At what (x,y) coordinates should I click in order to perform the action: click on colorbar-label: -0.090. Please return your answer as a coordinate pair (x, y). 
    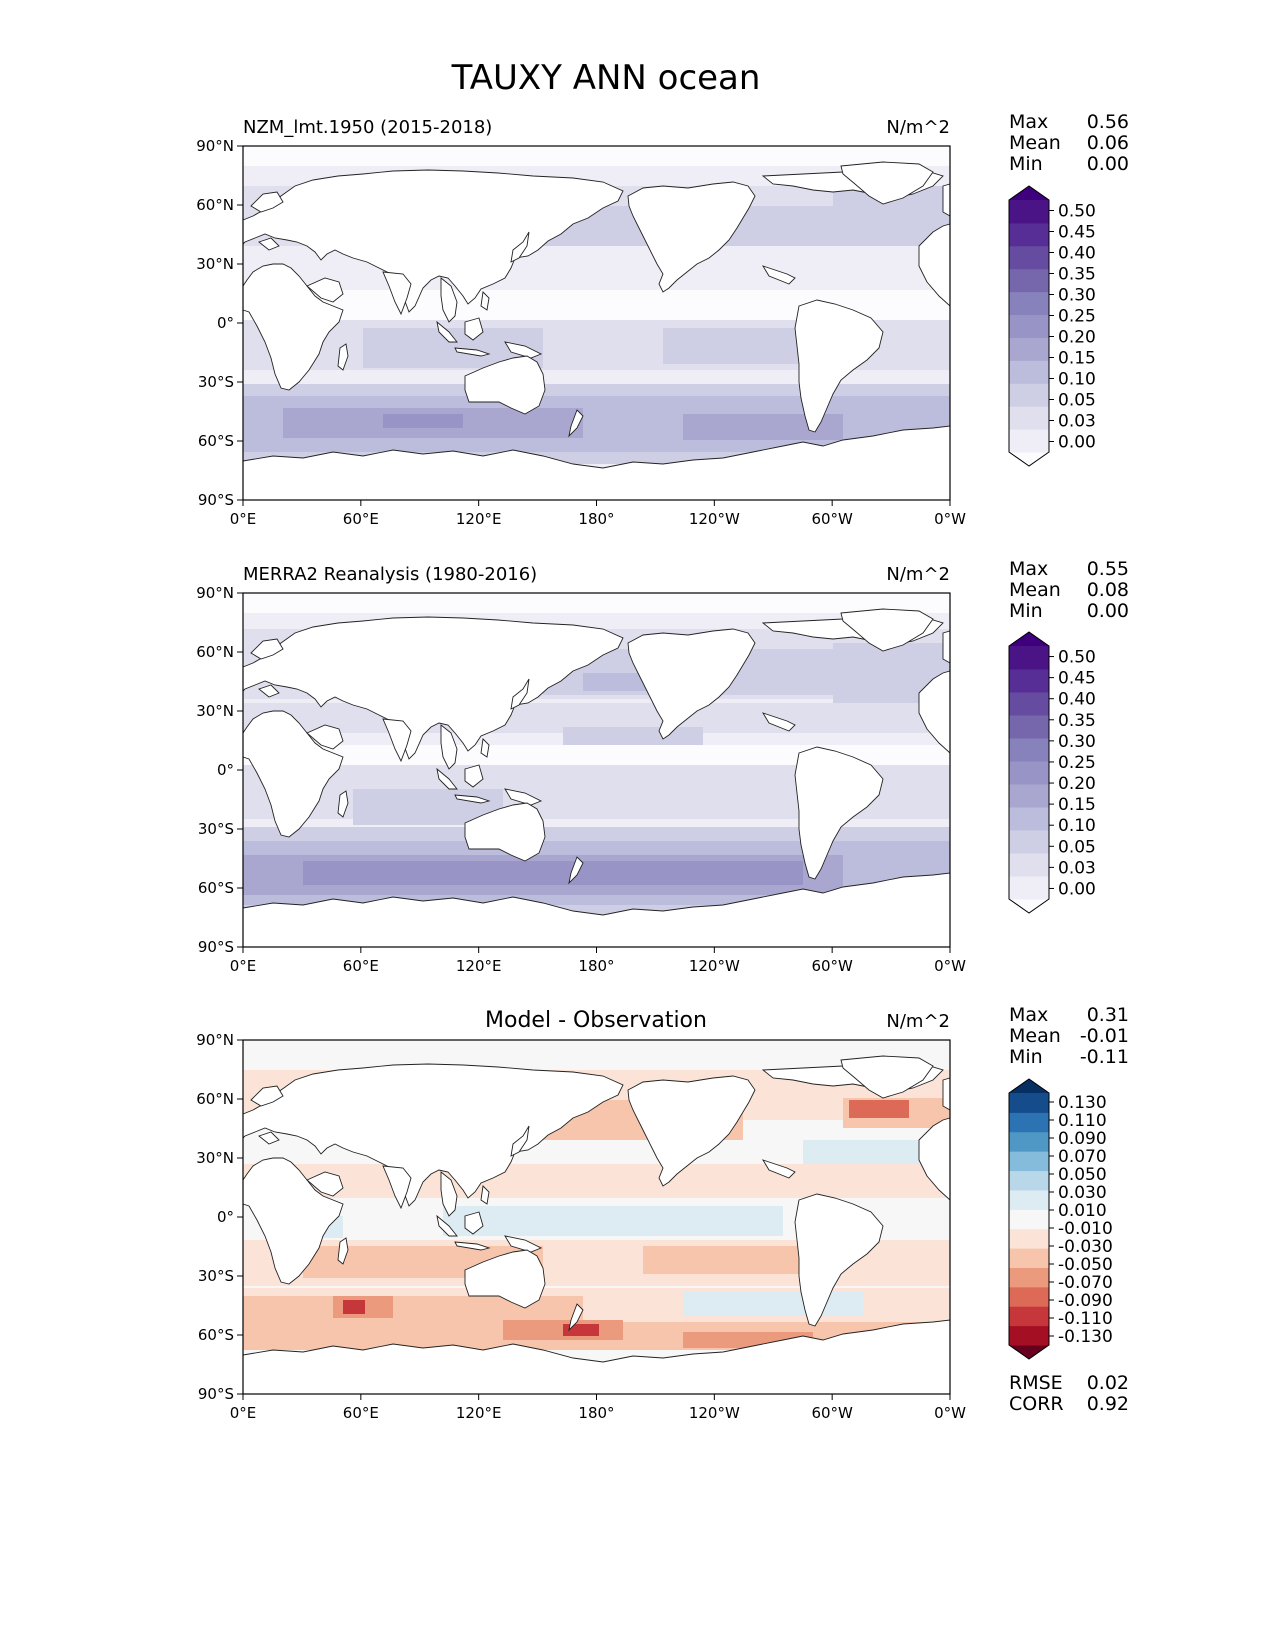
    Looking at the image, I should click on (1085, 1301).